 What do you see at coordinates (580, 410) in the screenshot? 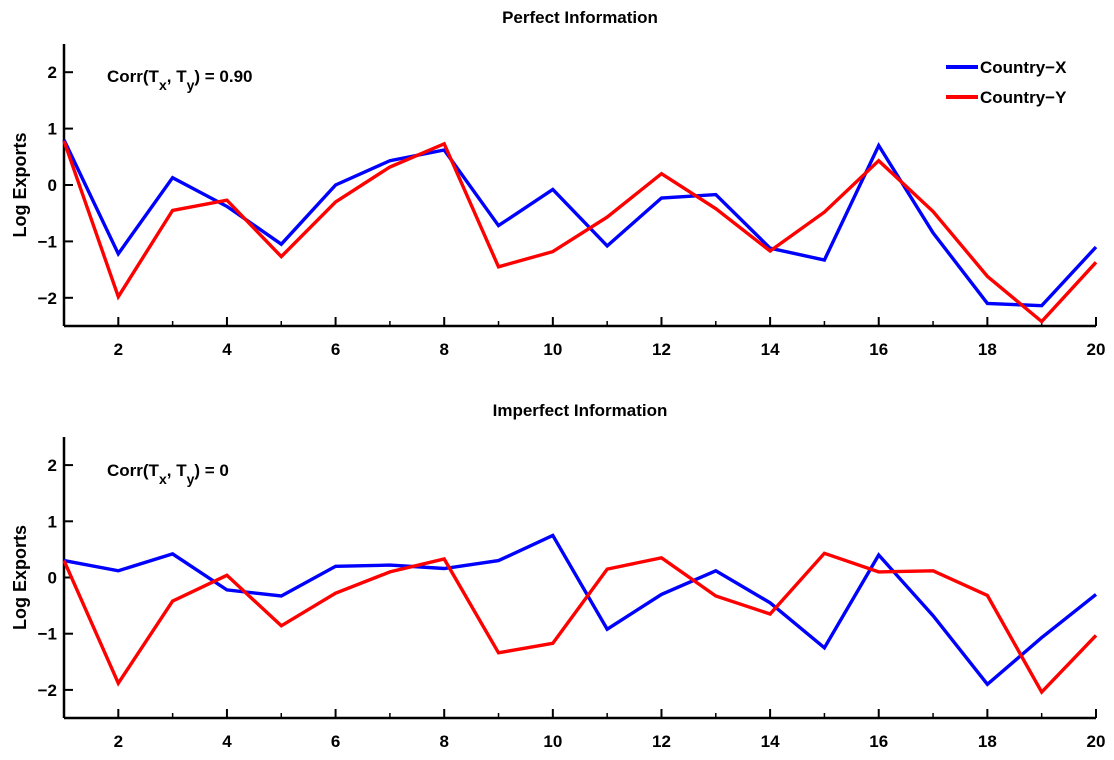
I see `chart-title: Imperfect Information` at bounding box center [580, 410].